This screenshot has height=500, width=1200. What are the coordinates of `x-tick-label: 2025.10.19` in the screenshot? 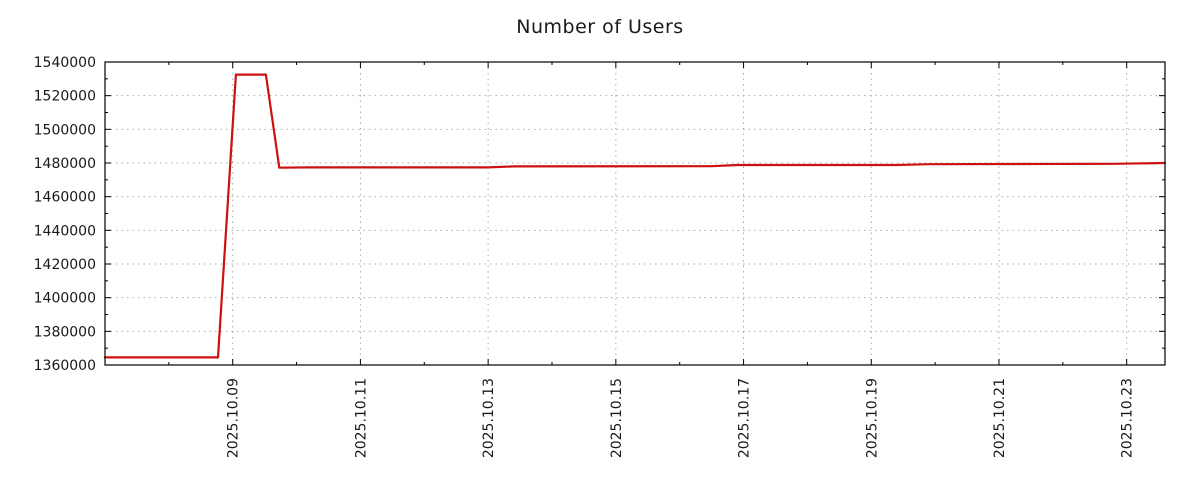 It's located at (872, 418).